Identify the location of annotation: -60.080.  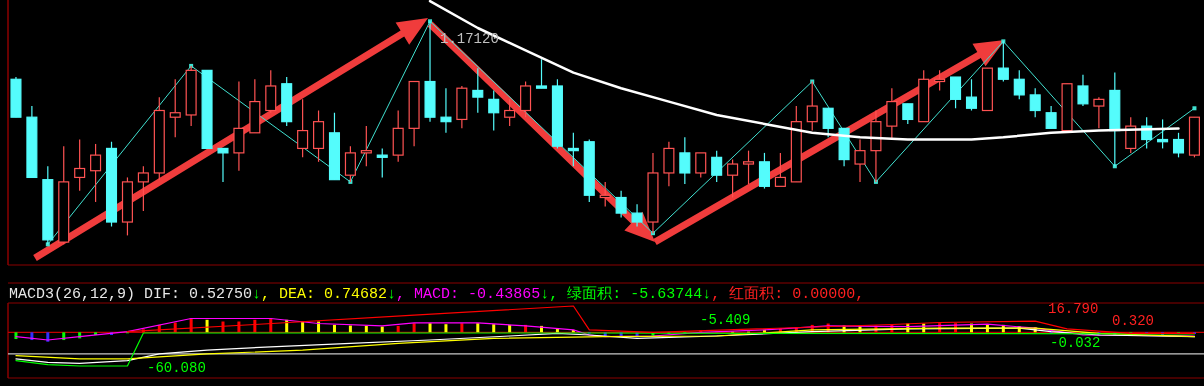
(176, 368).